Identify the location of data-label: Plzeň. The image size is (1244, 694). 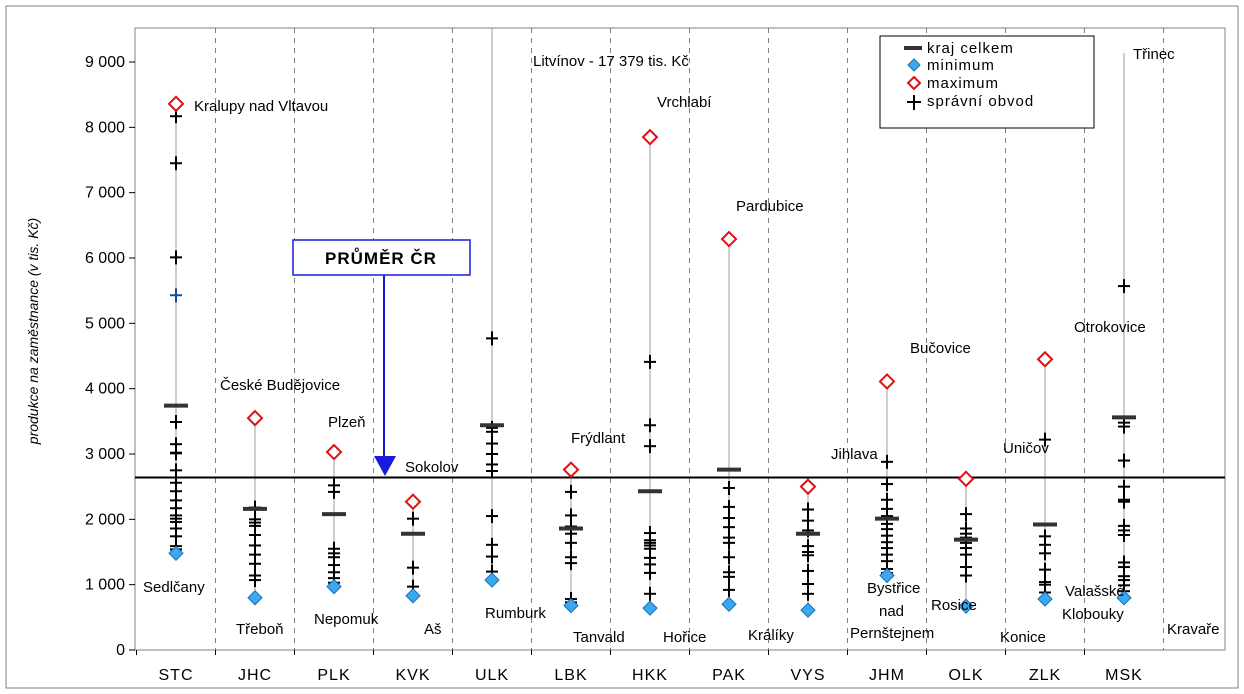
(347, 422).